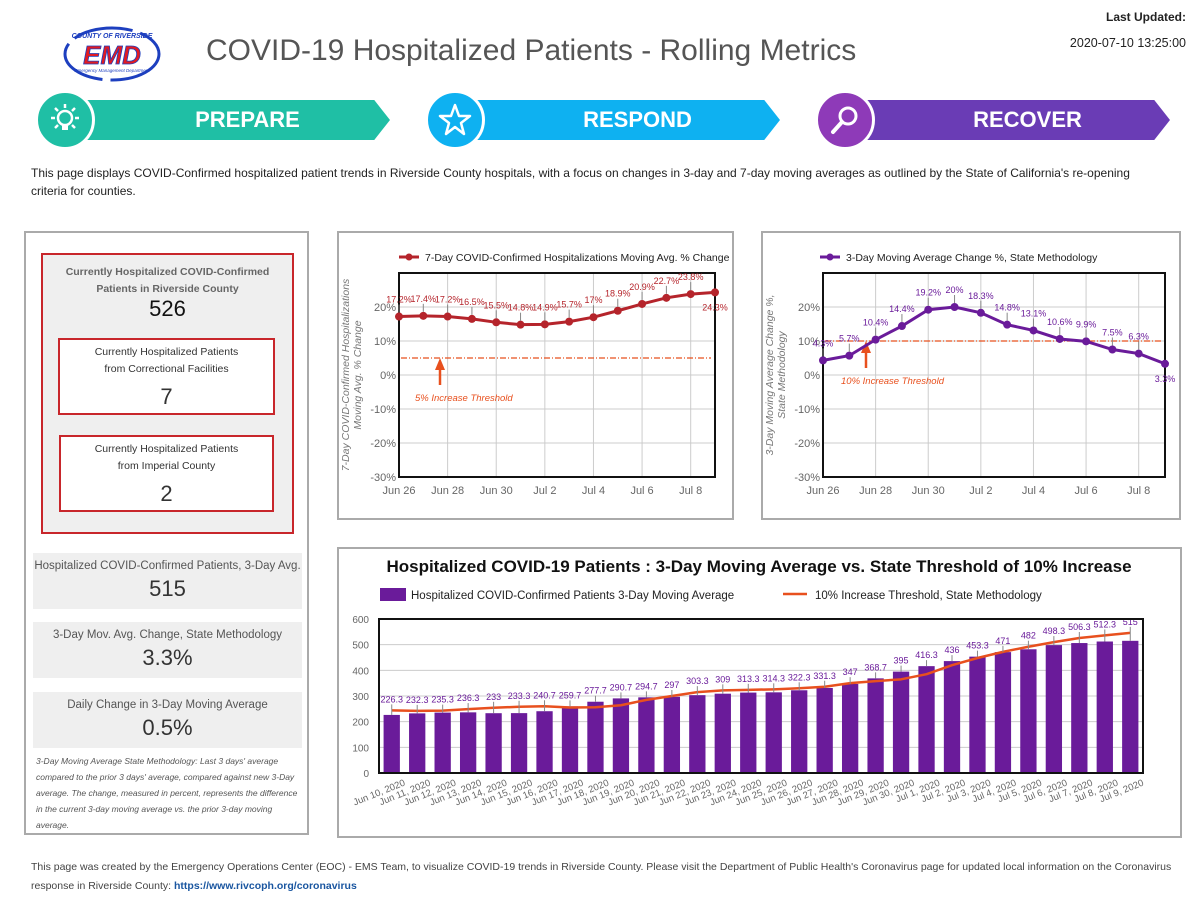  What do you see at coordinates (112, 36) in the screenshot?
I see `logo-top-text: COUNTY OF RIVERSIDE` at bounding box center [112, 36].